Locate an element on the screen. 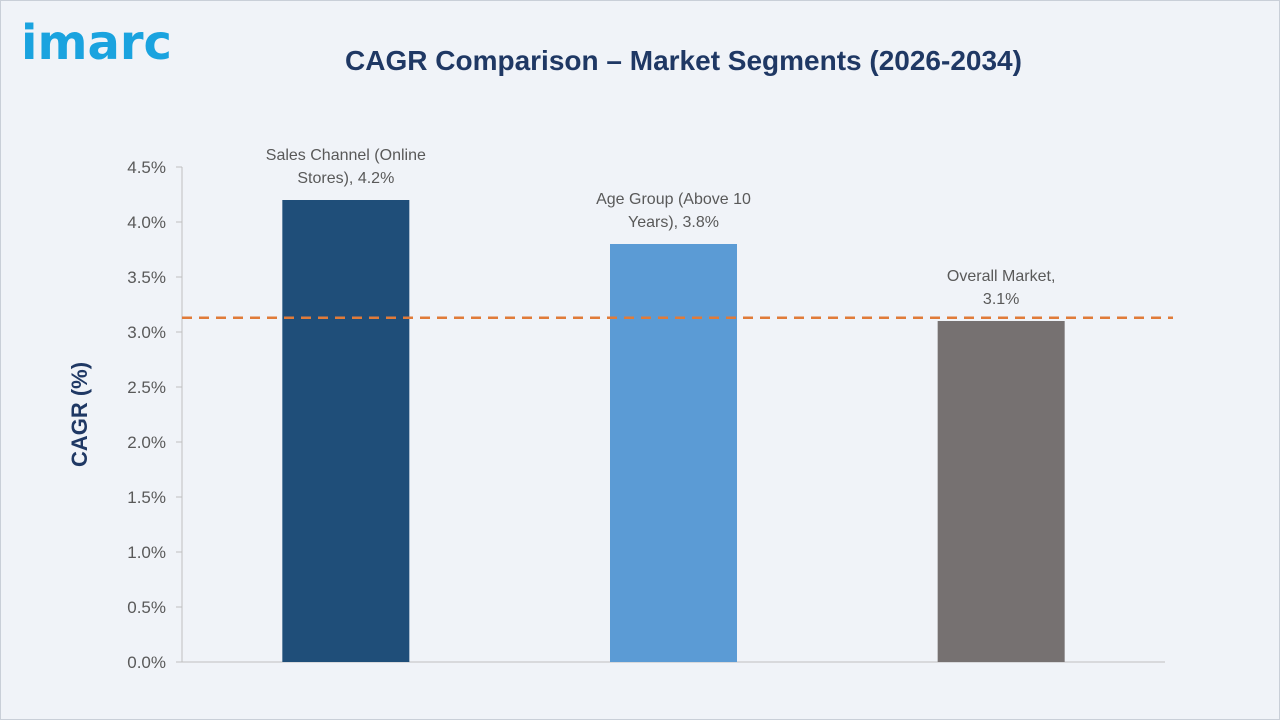 The image size is (1280, 720). bar-data-label: 3.1% is located at coordinates (1001, 299).